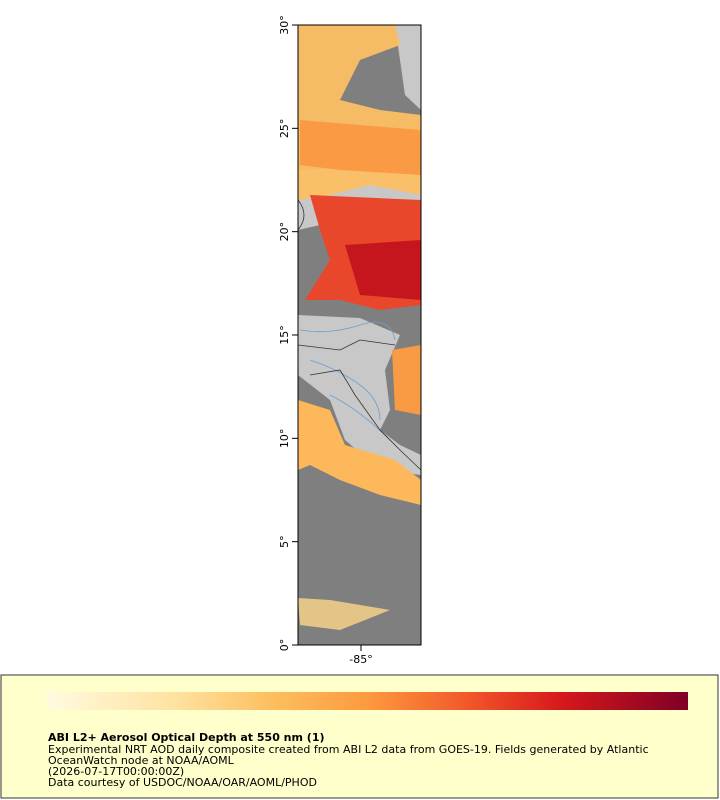 The height and width of the screenshot is (800, 720). What do you see at coordinates (284, 129) in the screenshot?
I see `lat-tick-label: 25°` at bounding box center [284, 129].